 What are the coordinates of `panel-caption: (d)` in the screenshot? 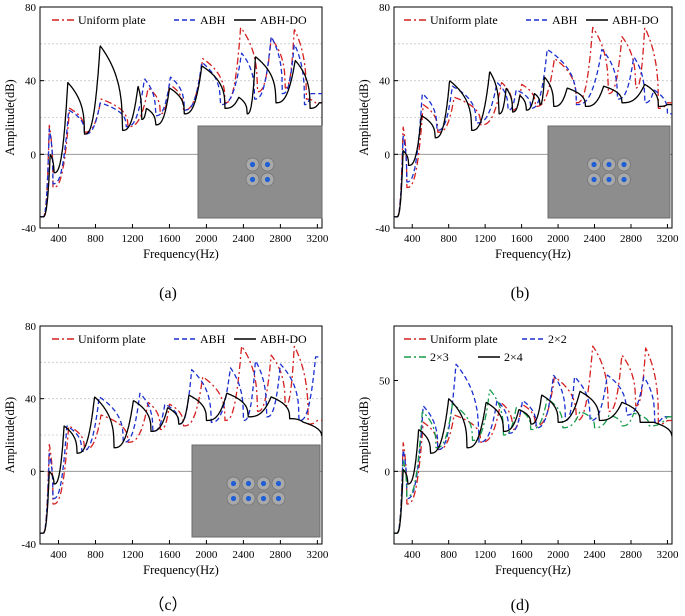 It's located at (520, 605).